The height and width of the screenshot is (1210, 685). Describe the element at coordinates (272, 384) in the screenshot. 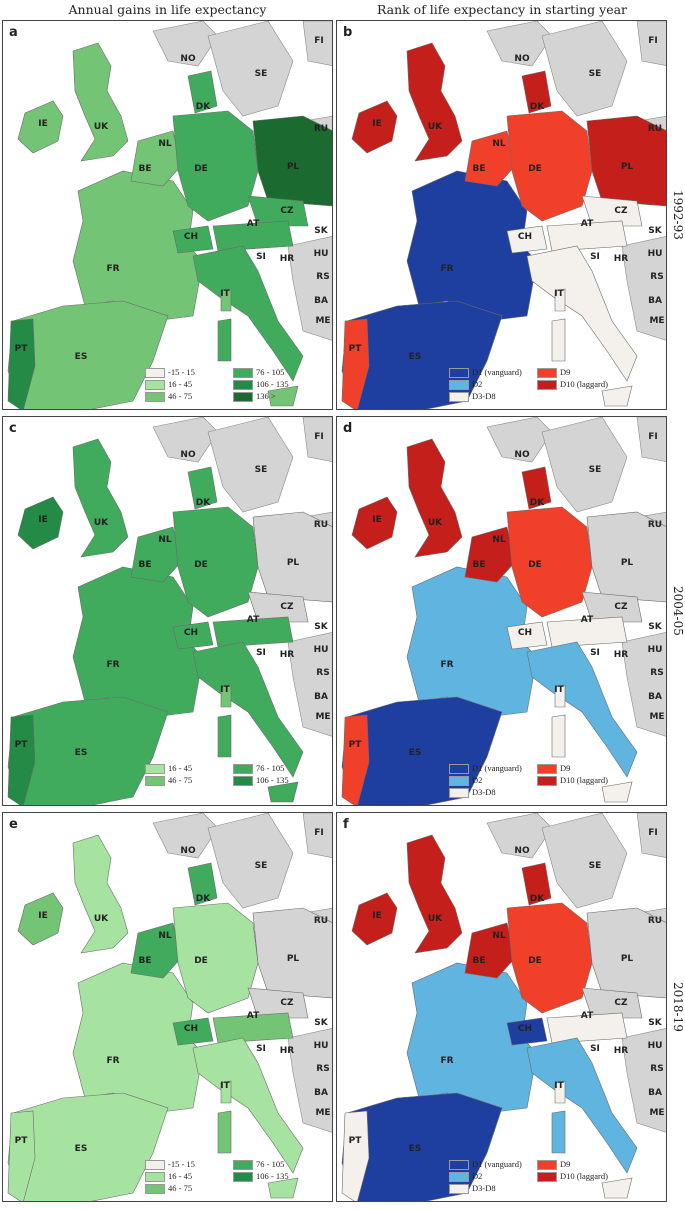

I see `legend-label: 106 - 135` at that location.